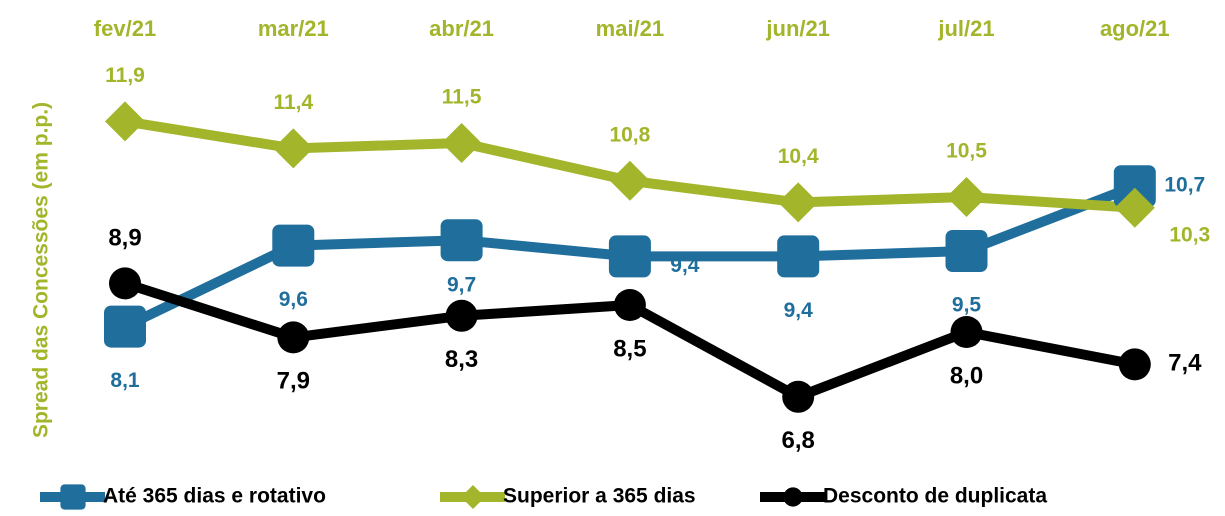  I want to click on data-label: 10,3, so click(1189, 234).